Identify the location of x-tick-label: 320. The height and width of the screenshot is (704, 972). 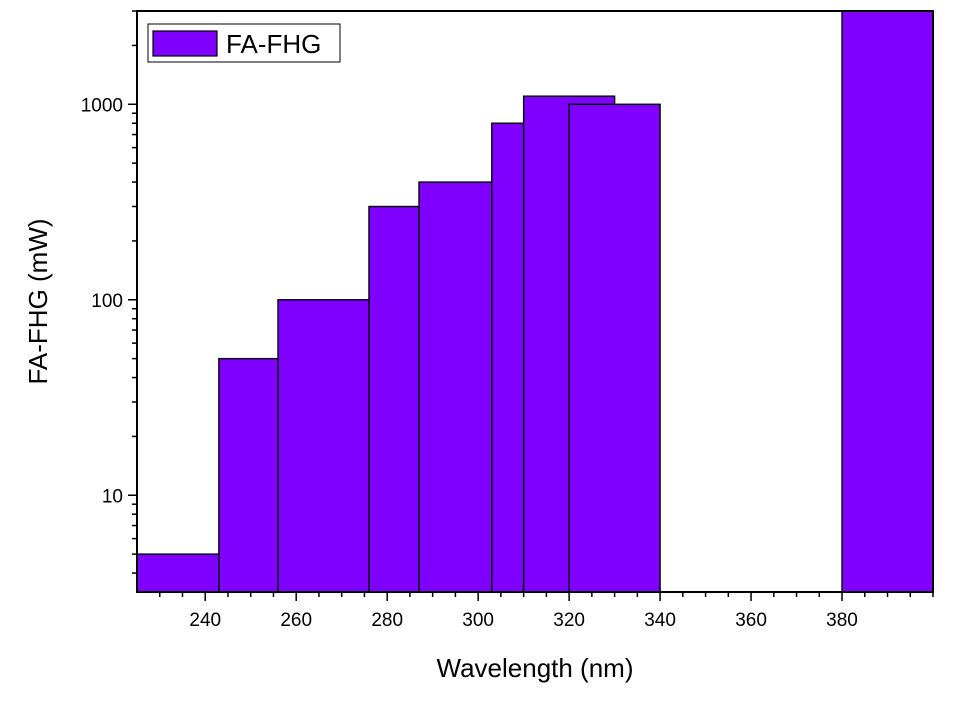
(569, 620).